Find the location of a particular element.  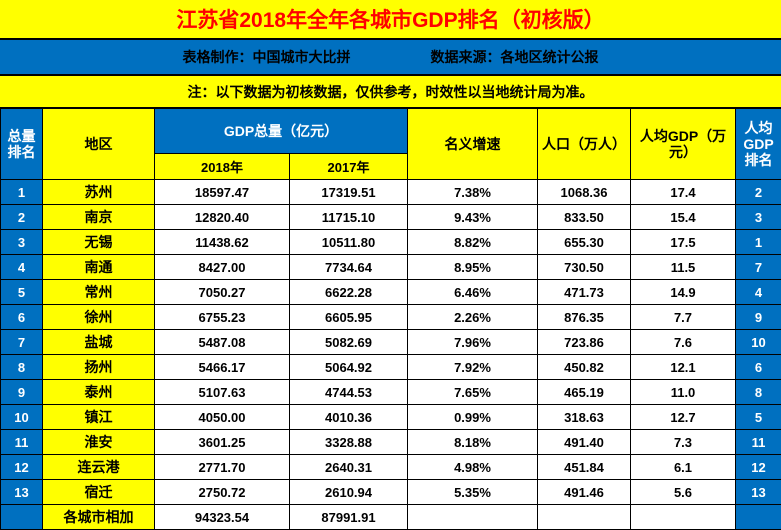

header-year-2018: 2018年 is located at coordinates (222, 166).